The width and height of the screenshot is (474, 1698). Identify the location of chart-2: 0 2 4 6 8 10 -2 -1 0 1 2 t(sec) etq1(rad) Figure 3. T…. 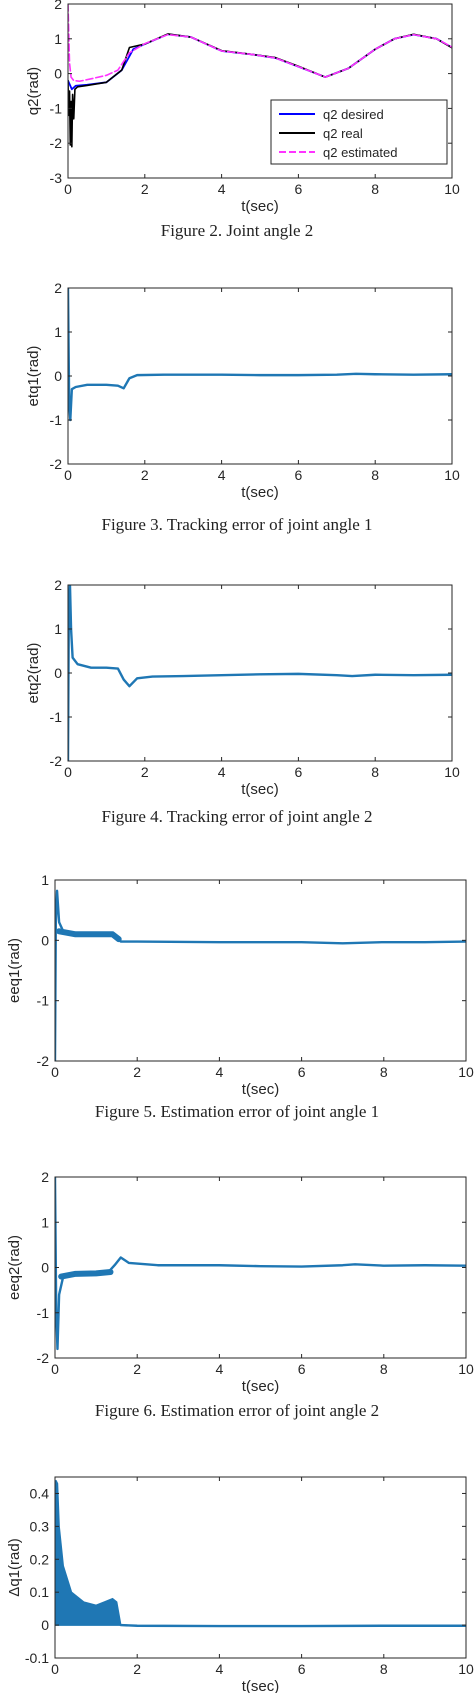
(242, 407).